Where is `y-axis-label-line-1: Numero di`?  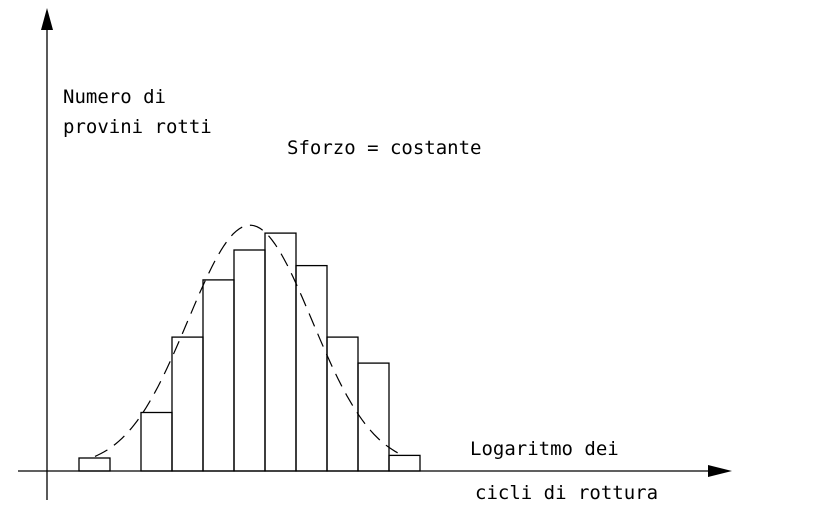 y-axis-label-line-1: Numero di is located at coordinates (114, 97).